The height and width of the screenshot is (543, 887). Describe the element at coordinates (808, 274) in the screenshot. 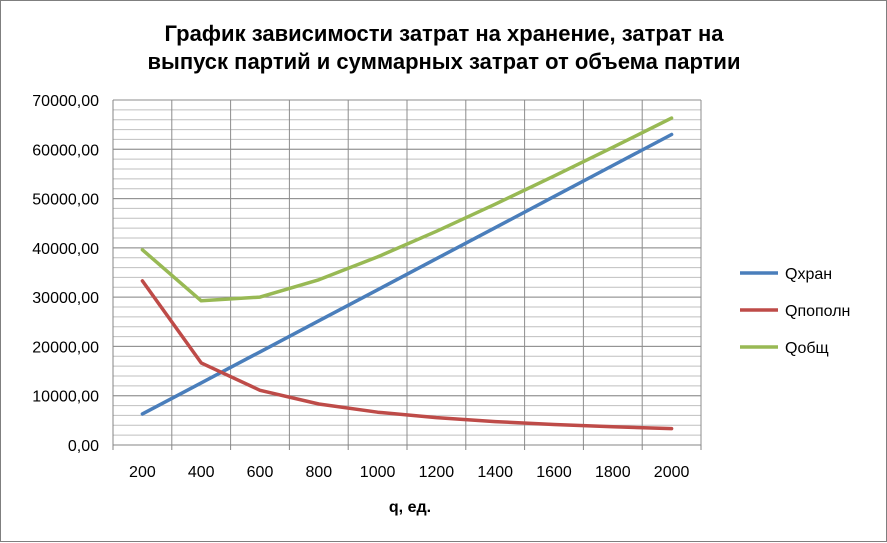

I see `legend-label-1: Qхран` at that location.